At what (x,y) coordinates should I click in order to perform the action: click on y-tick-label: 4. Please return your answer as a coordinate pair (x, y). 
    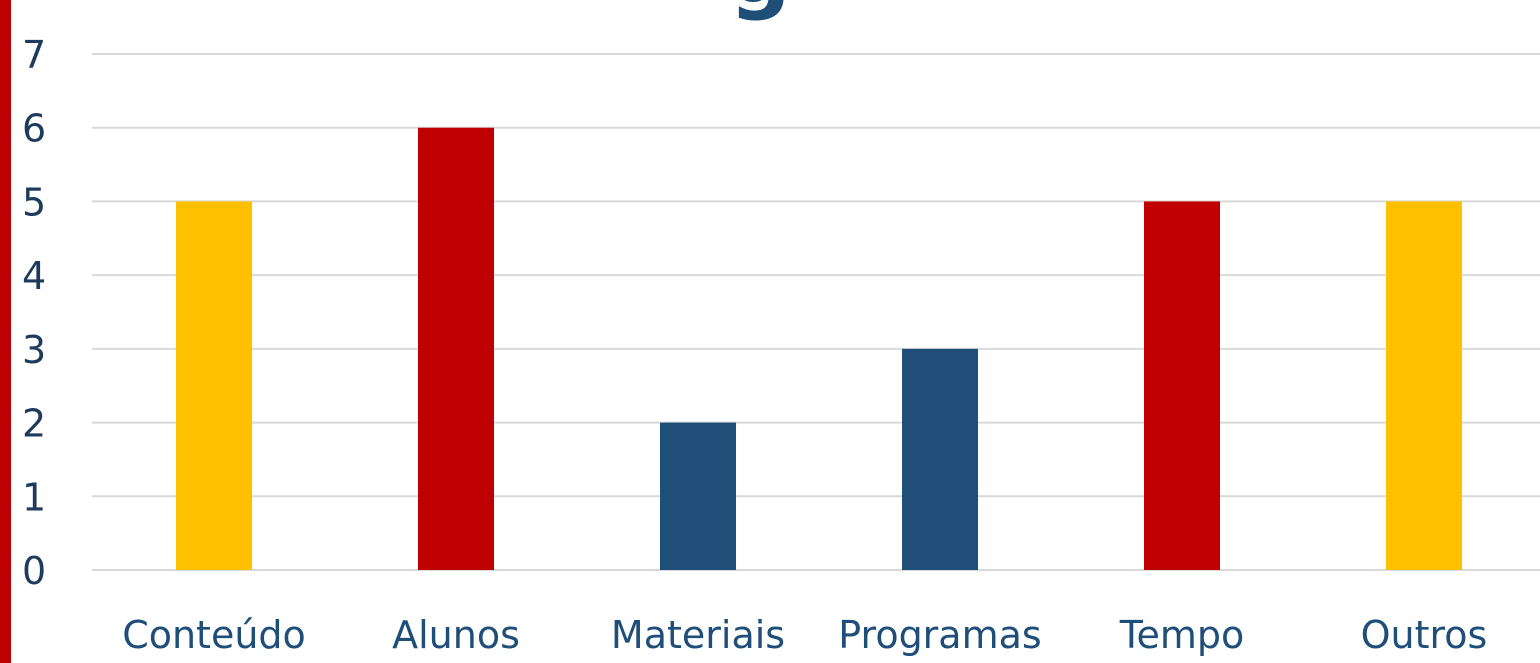
    Looking at the image, I should click on (34, 276).